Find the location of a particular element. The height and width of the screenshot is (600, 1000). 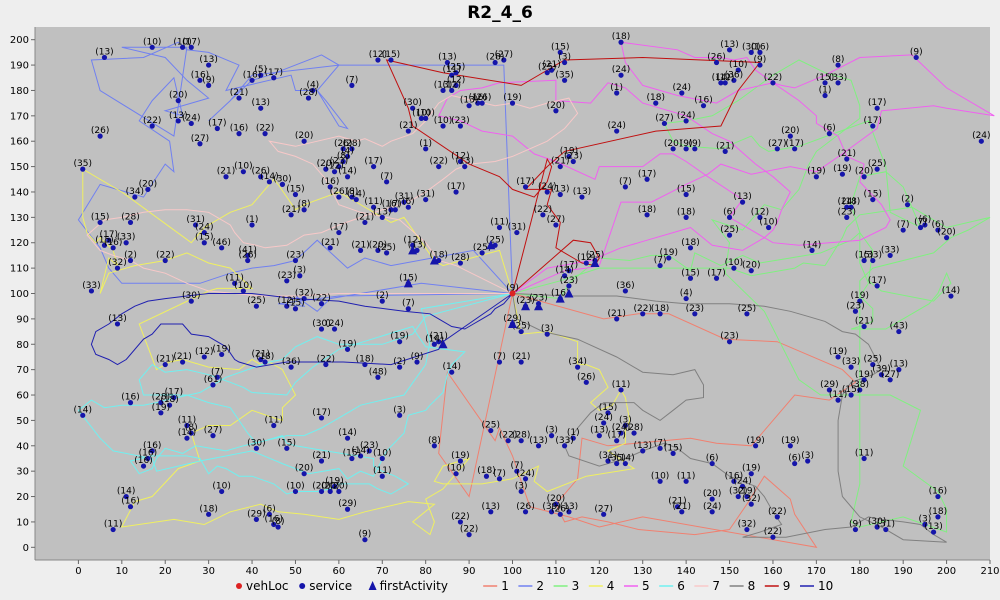

service-point-label: (4) is located at coordinates (686, 294).